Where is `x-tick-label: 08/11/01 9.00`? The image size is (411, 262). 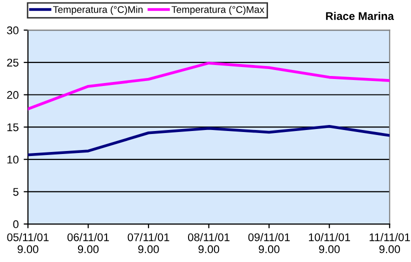
x-tick-label: 08/11/01 9.00 is located at coordinates (209, 243).